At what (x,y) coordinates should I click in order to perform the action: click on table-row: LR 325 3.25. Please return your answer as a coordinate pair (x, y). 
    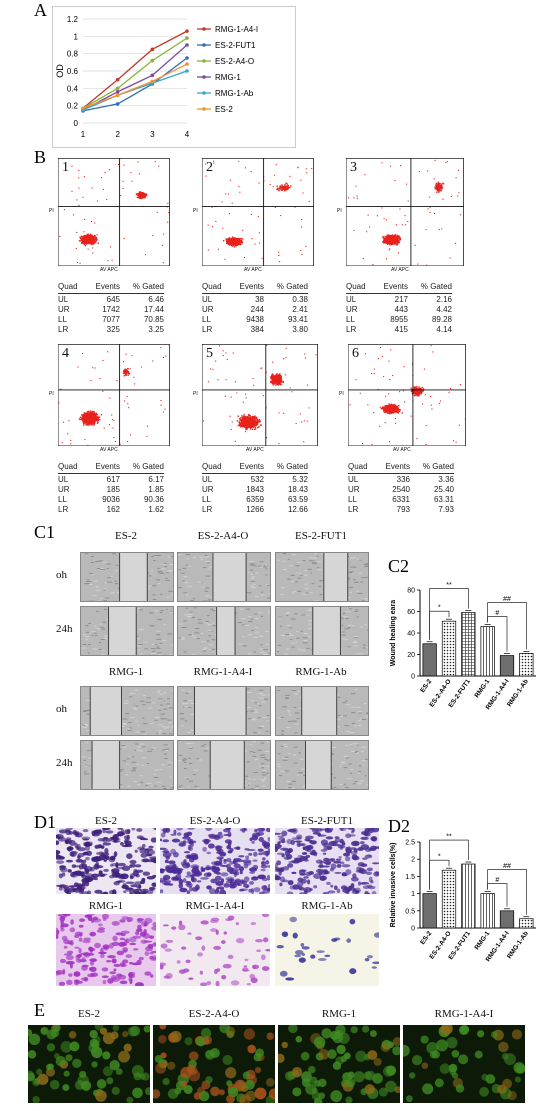
    Looking at the image, I should click on (111, 330).